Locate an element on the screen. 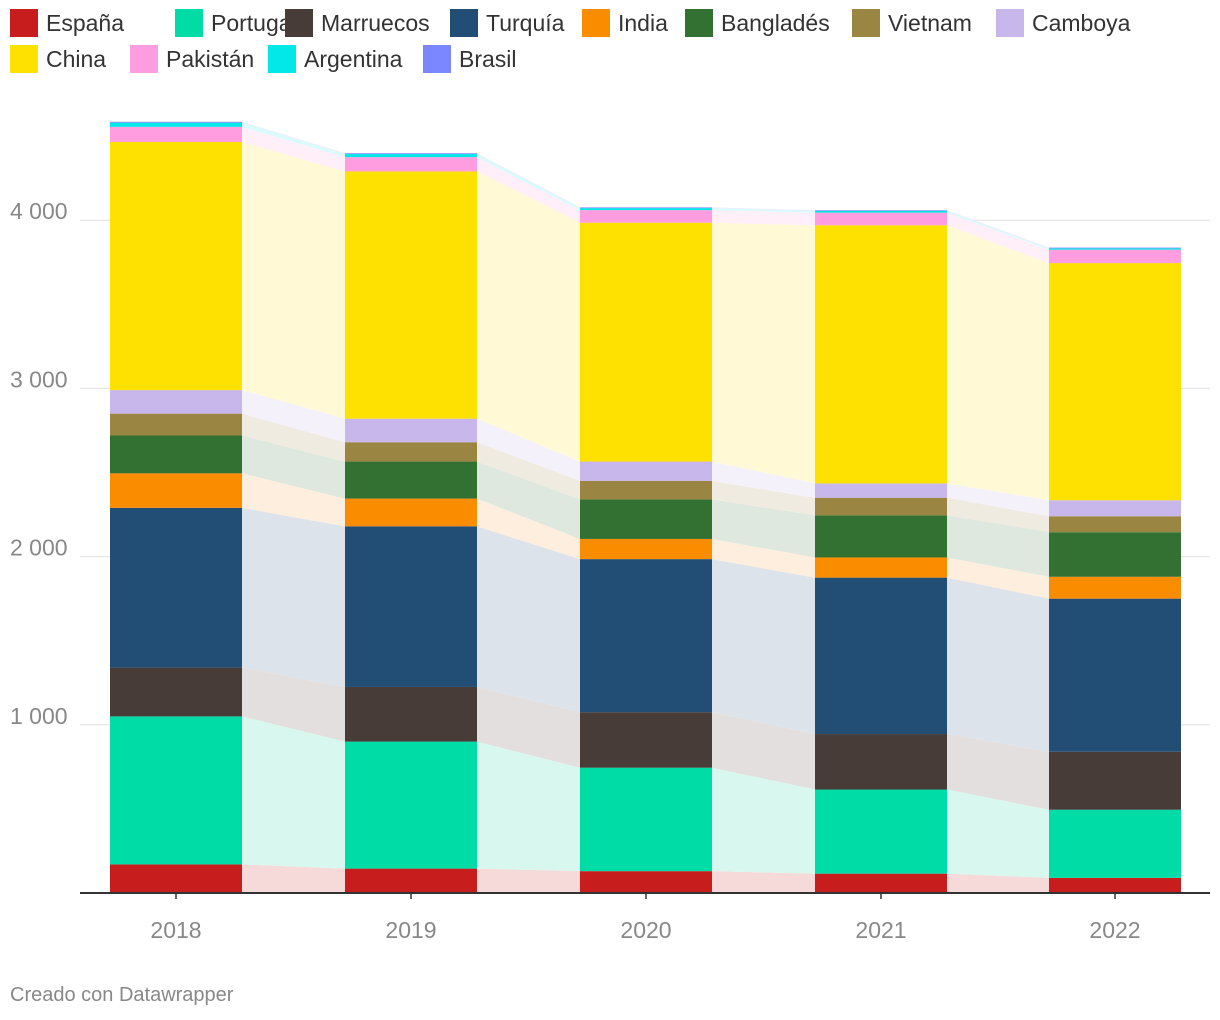  legend-item-camboya: Camboya is located at coordinates (1063, 23).